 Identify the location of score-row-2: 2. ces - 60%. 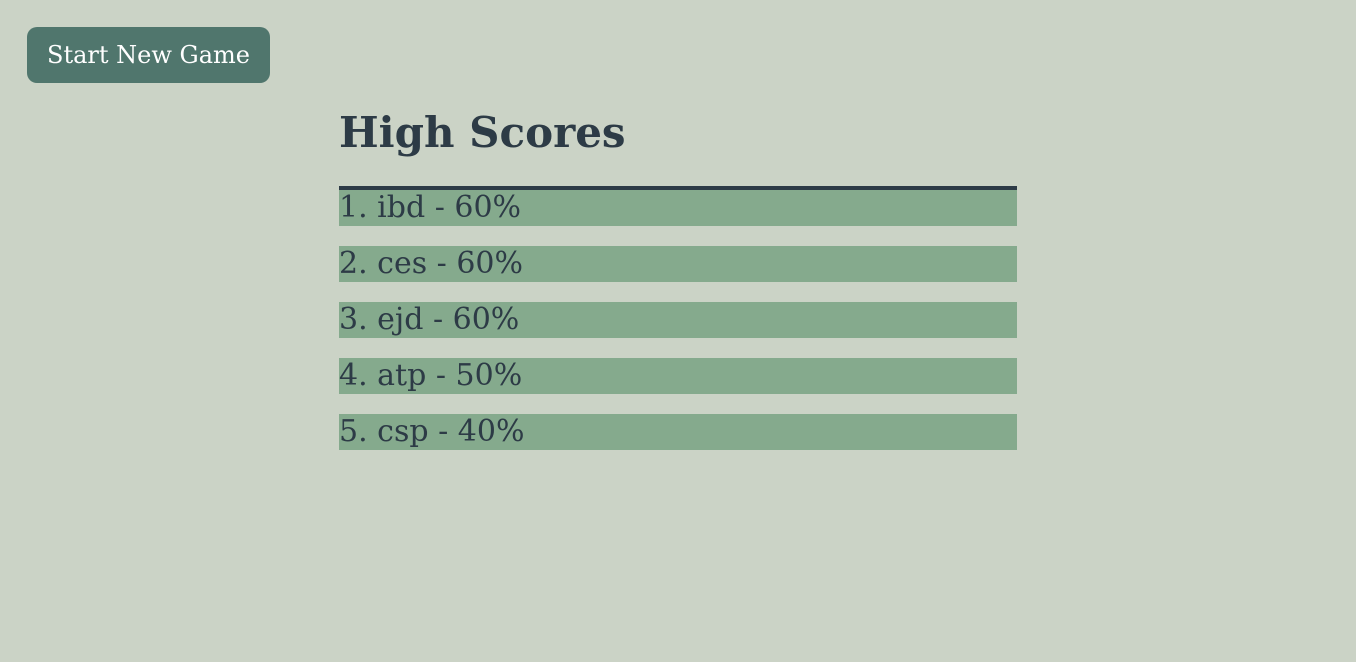
(678, 264).